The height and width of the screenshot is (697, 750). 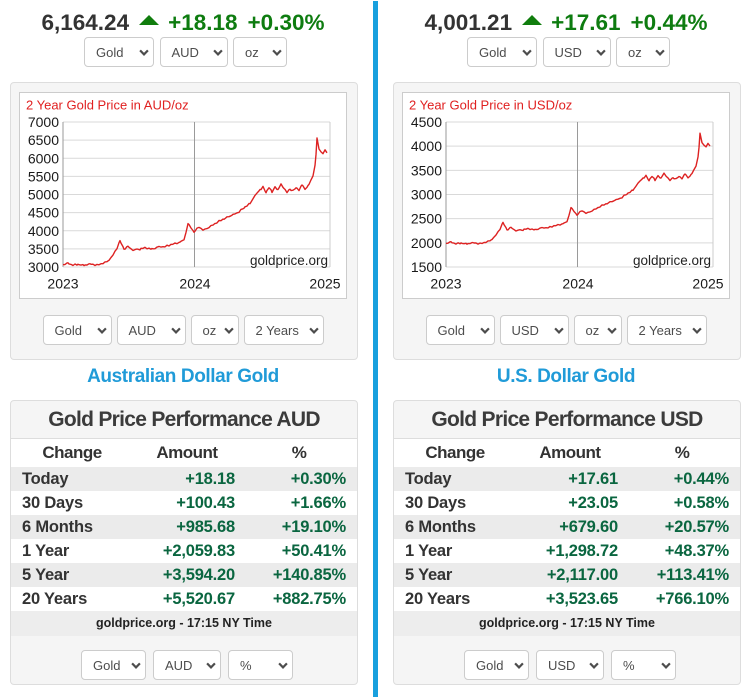 I want to click on svg-text: 2 Year Gold Price in USD/oz, so click(x=490, y=105).